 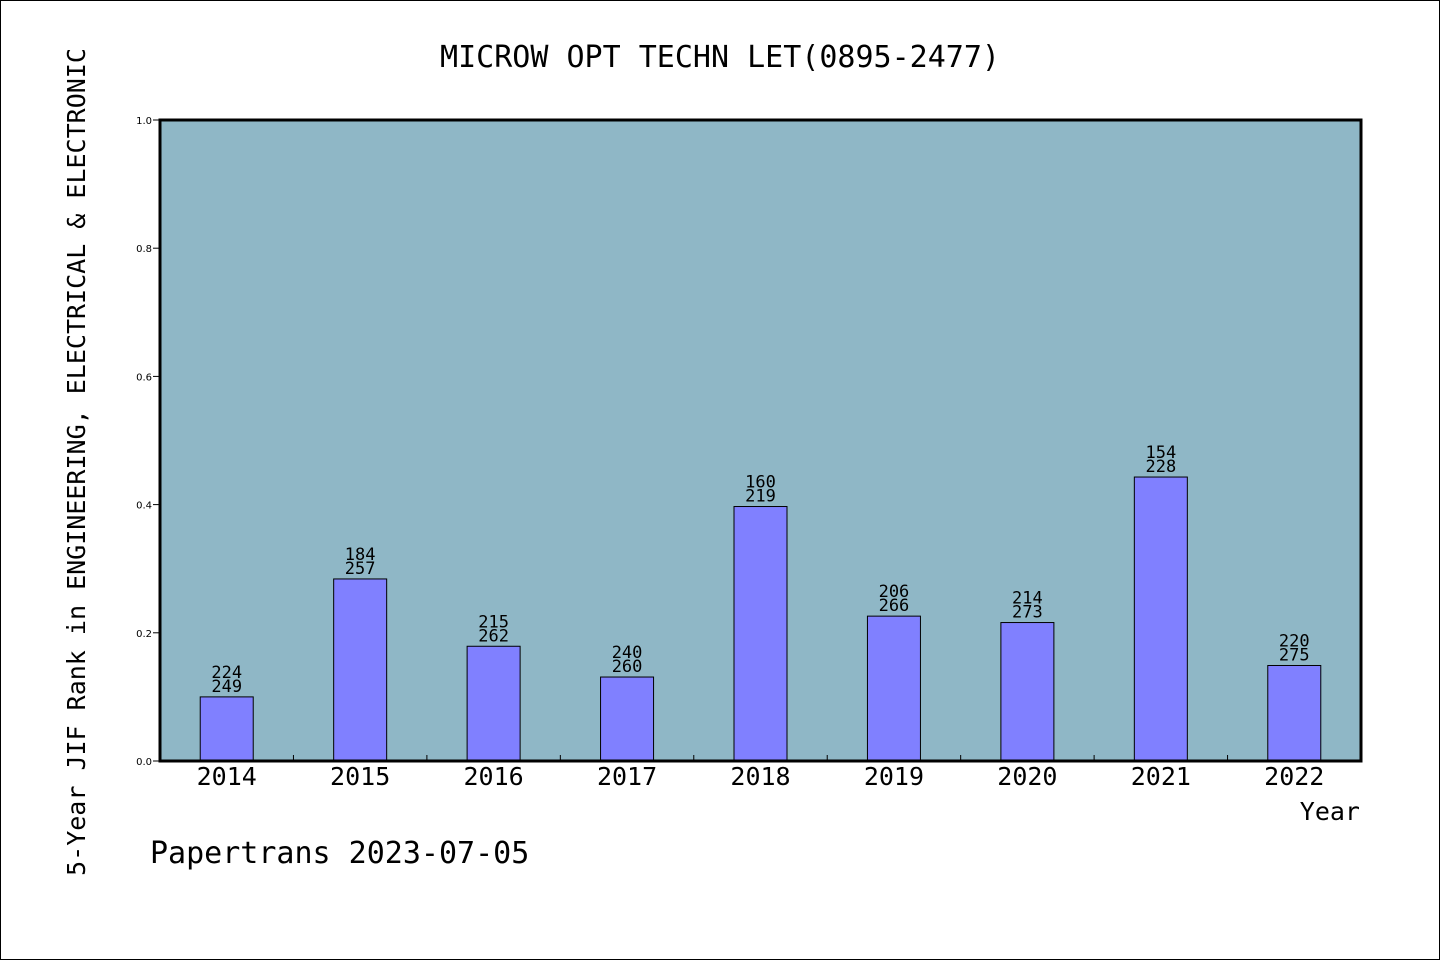 What do you see at coordinates (894, 592) in the screenshot?
I see `bar-rank-label: 206` at bounding box center [894, 592].